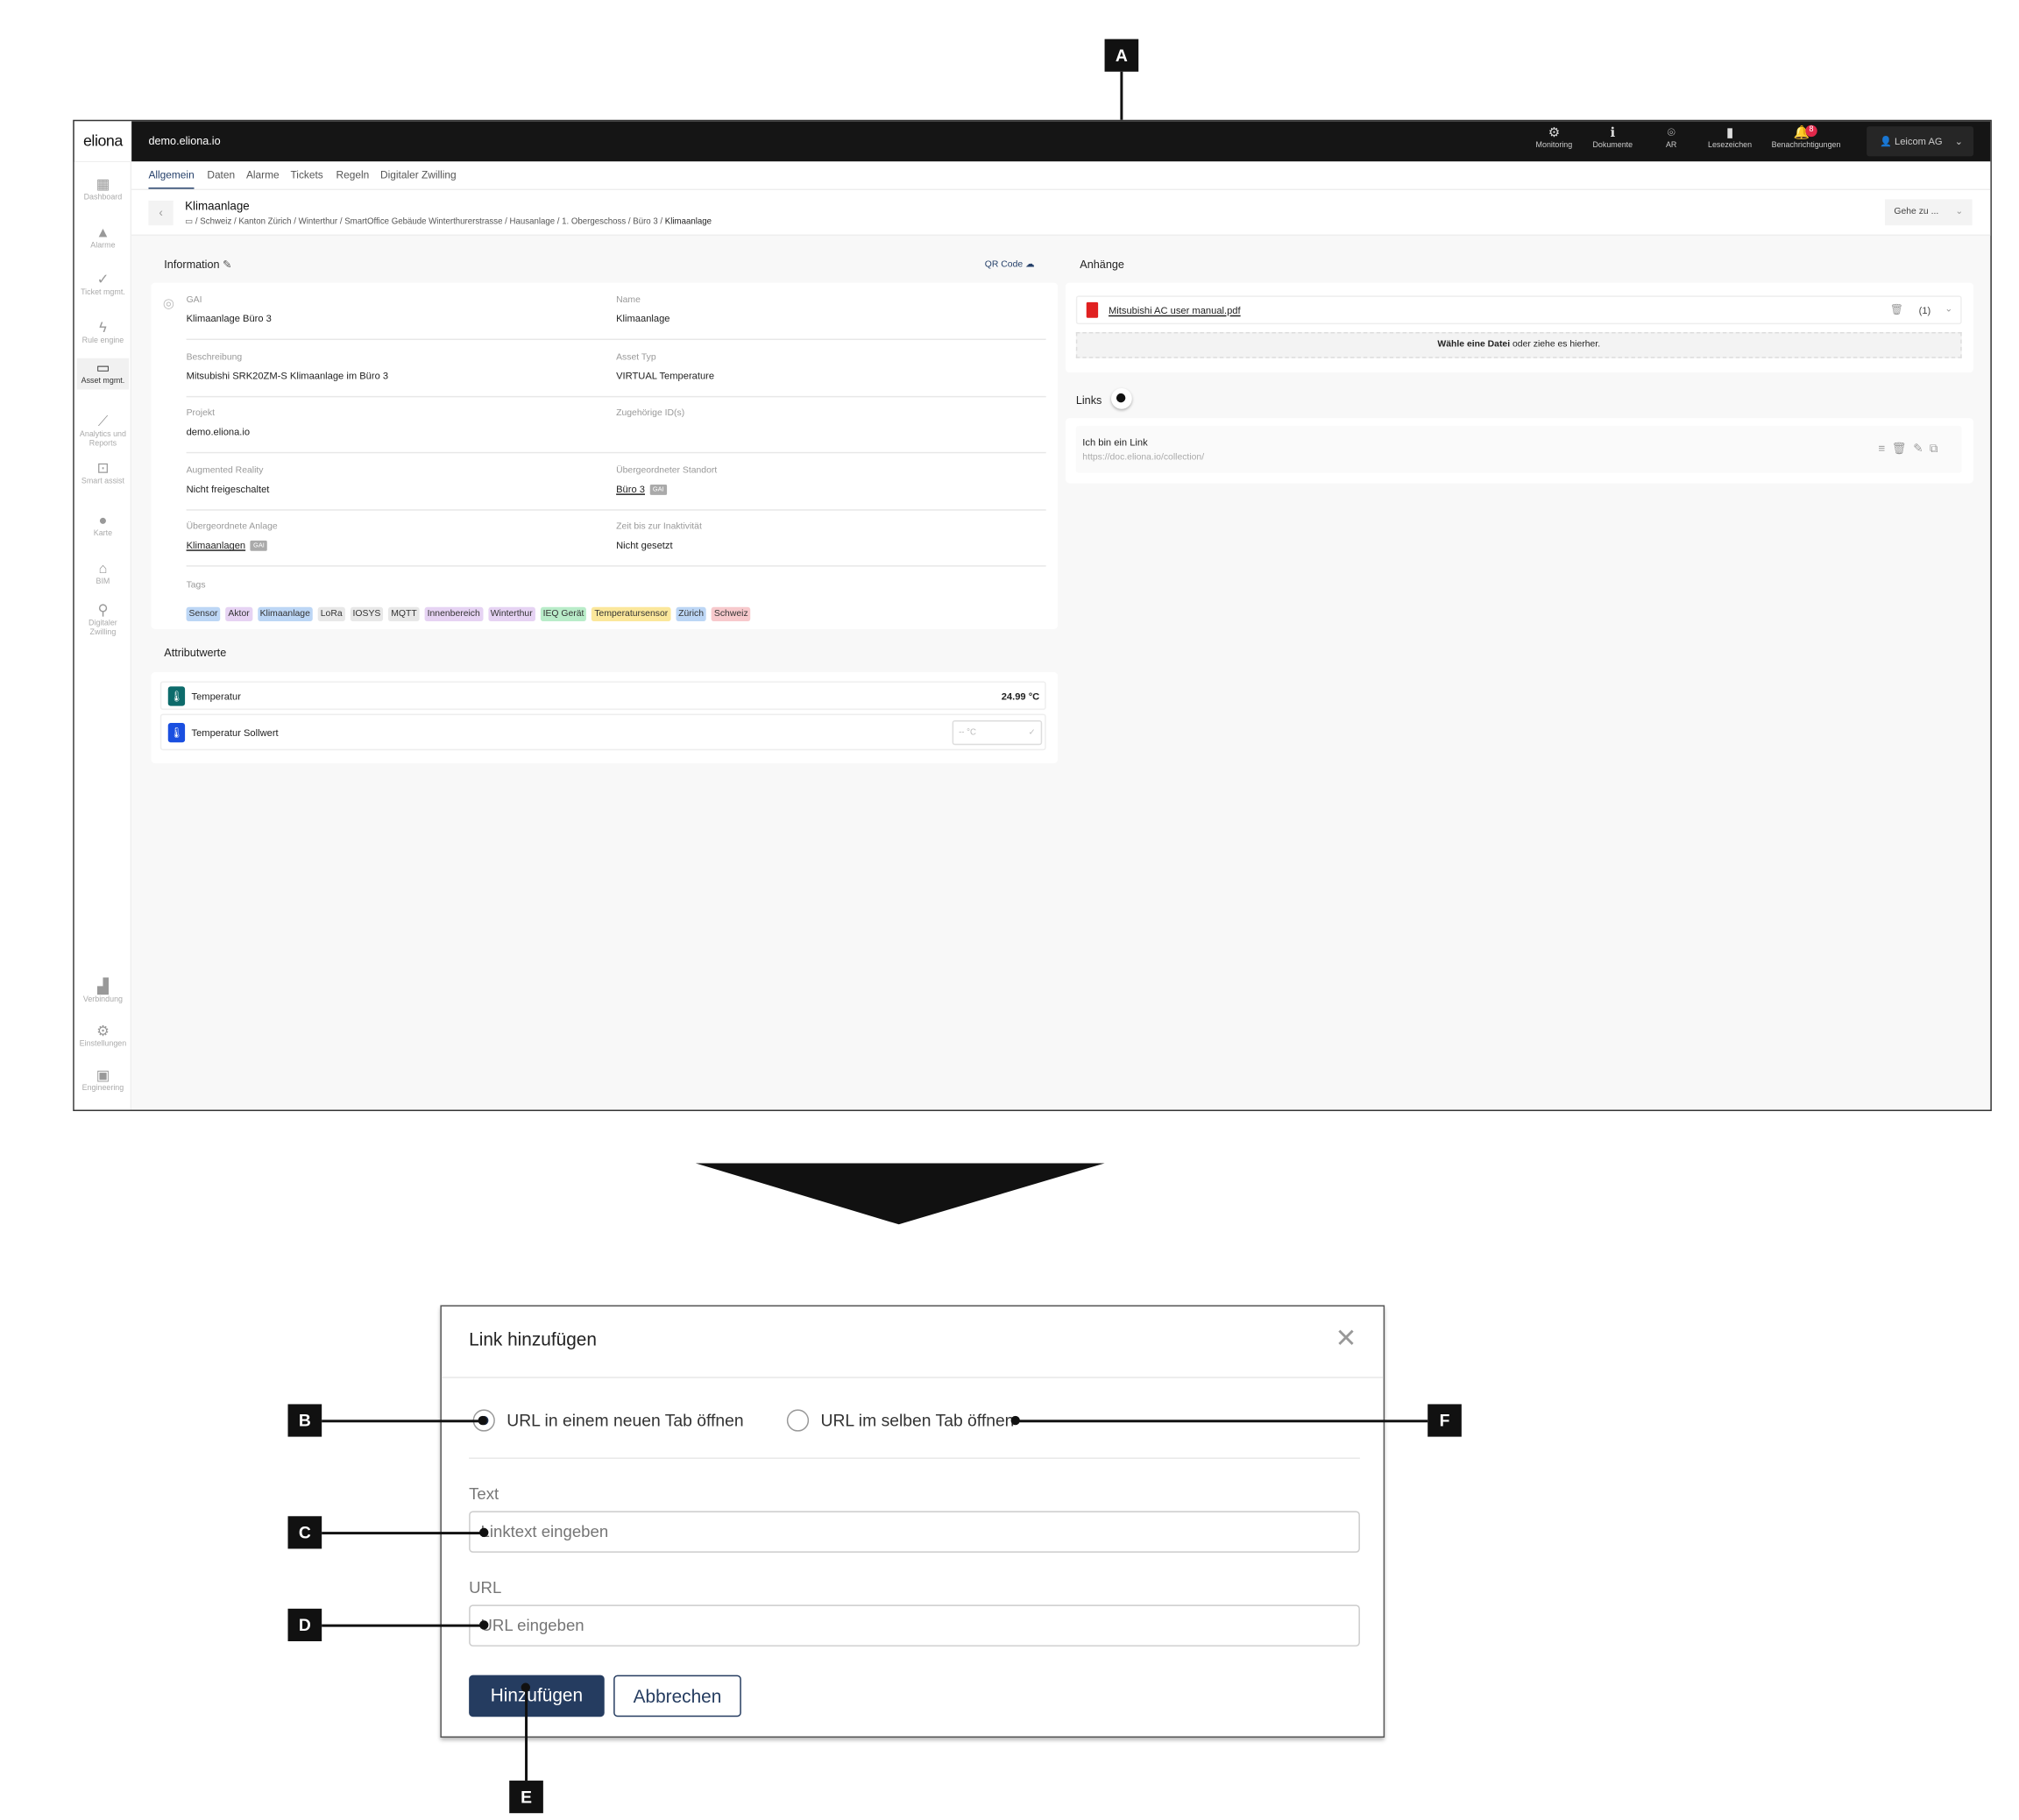 This screenshot has width=2019, height=1820. What do you see at coordinates (998, 733) in the screenshot?
I see `setpoint-input: -- °C ✓` at bounding box center [998, 733].